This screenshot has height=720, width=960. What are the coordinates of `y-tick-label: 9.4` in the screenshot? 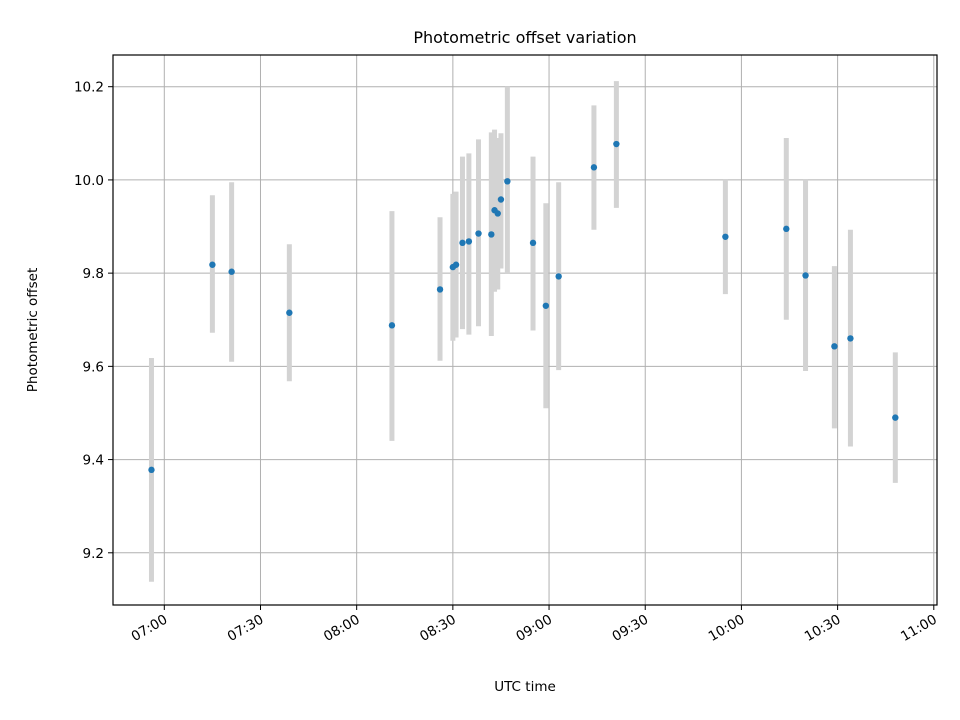 It's located at (93, 461).